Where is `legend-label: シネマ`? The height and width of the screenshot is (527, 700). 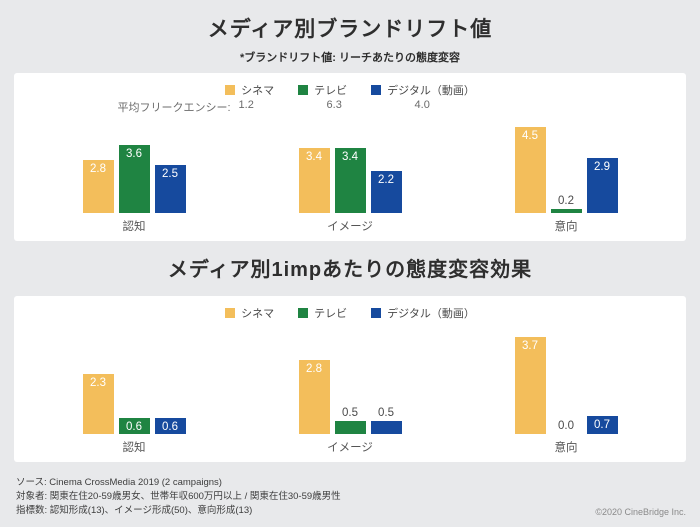
legend-label: シネマ is located at coordinates (258, 313).